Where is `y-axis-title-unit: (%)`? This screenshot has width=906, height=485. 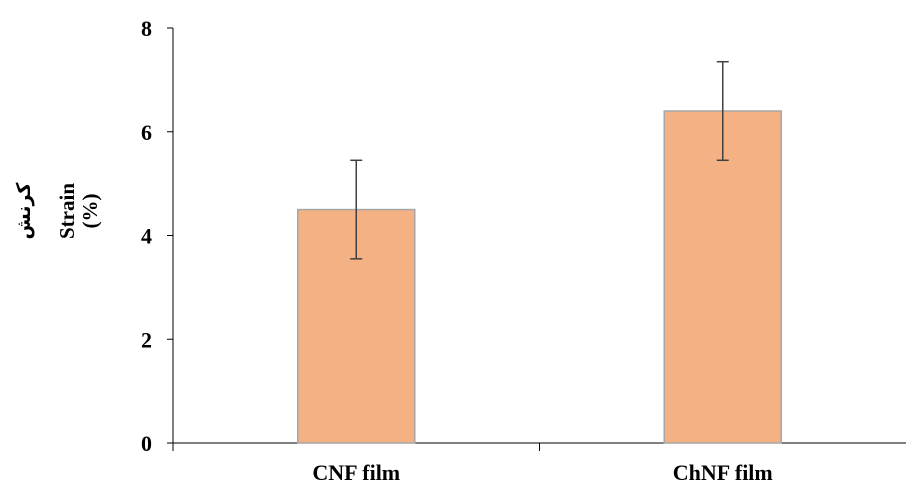
y-axis-title-unit: (%) is located at coordinates (90, 211).